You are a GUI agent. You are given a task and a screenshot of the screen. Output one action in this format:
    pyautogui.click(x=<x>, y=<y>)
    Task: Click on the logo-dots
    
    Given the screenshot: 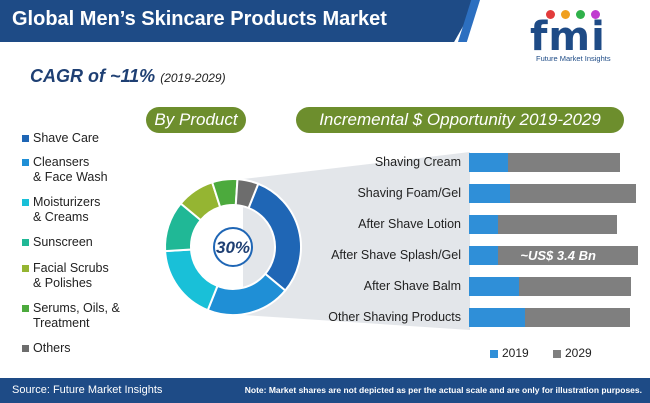 What is the action you would take?
    pyautogui.click(x=576, y=15)
    